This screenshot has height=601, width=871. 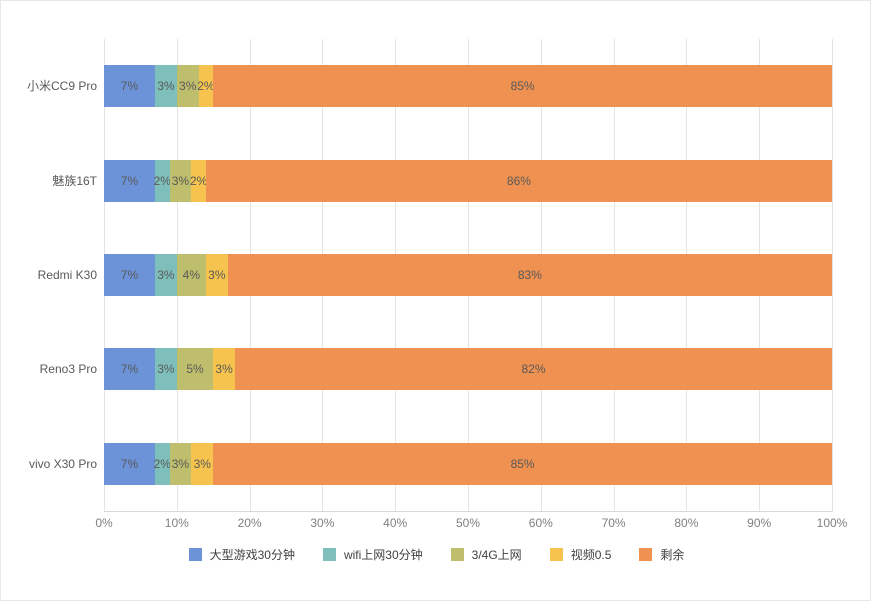 I want to click on legend-label: 视频0.5, so click(x=591, y=555).